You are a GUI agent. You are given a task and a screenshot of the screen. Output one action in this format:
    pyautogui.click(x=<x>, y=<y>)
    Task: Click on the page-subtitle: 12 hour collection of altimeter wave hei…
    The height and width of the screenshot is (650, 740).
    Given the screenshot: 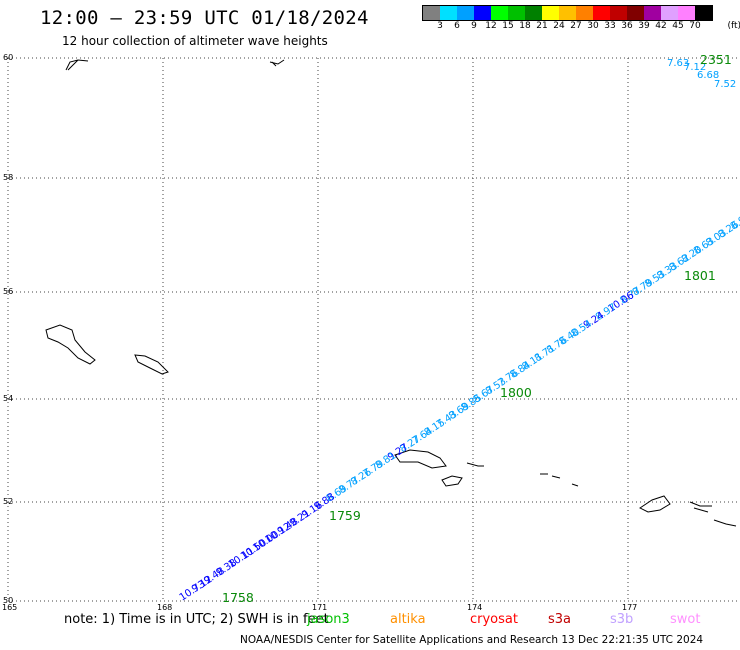 What is the action you would take?
    pyautogui.click(x=195, y=41)
    